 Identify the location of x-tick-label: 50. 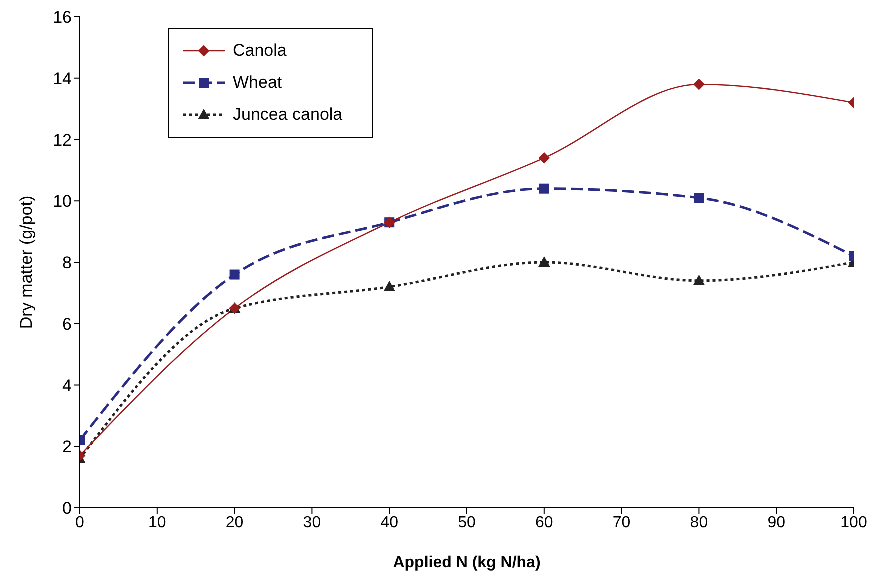
(467, 523).